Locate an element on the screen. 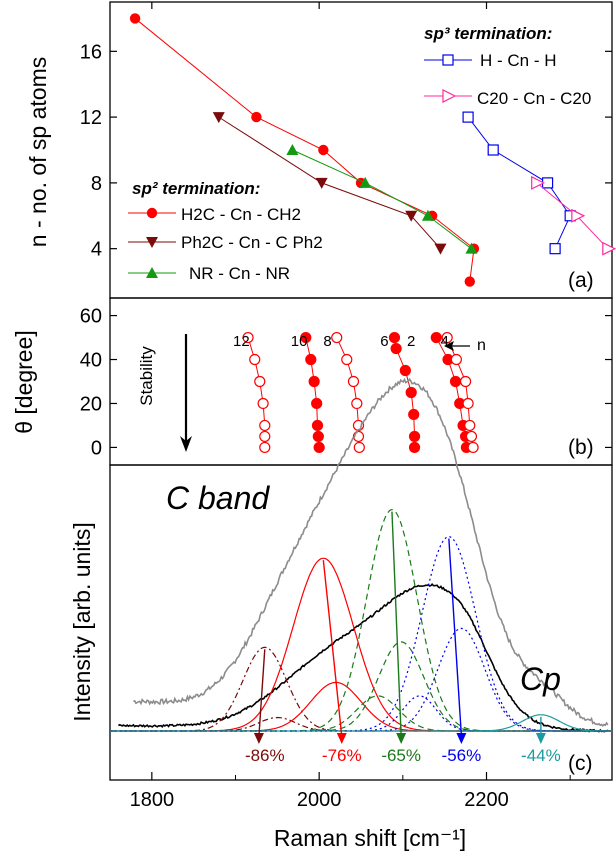 The height and width of the screenshot is (860, 616). a-ytick-label: 4 is located at coordinates (96, 250).